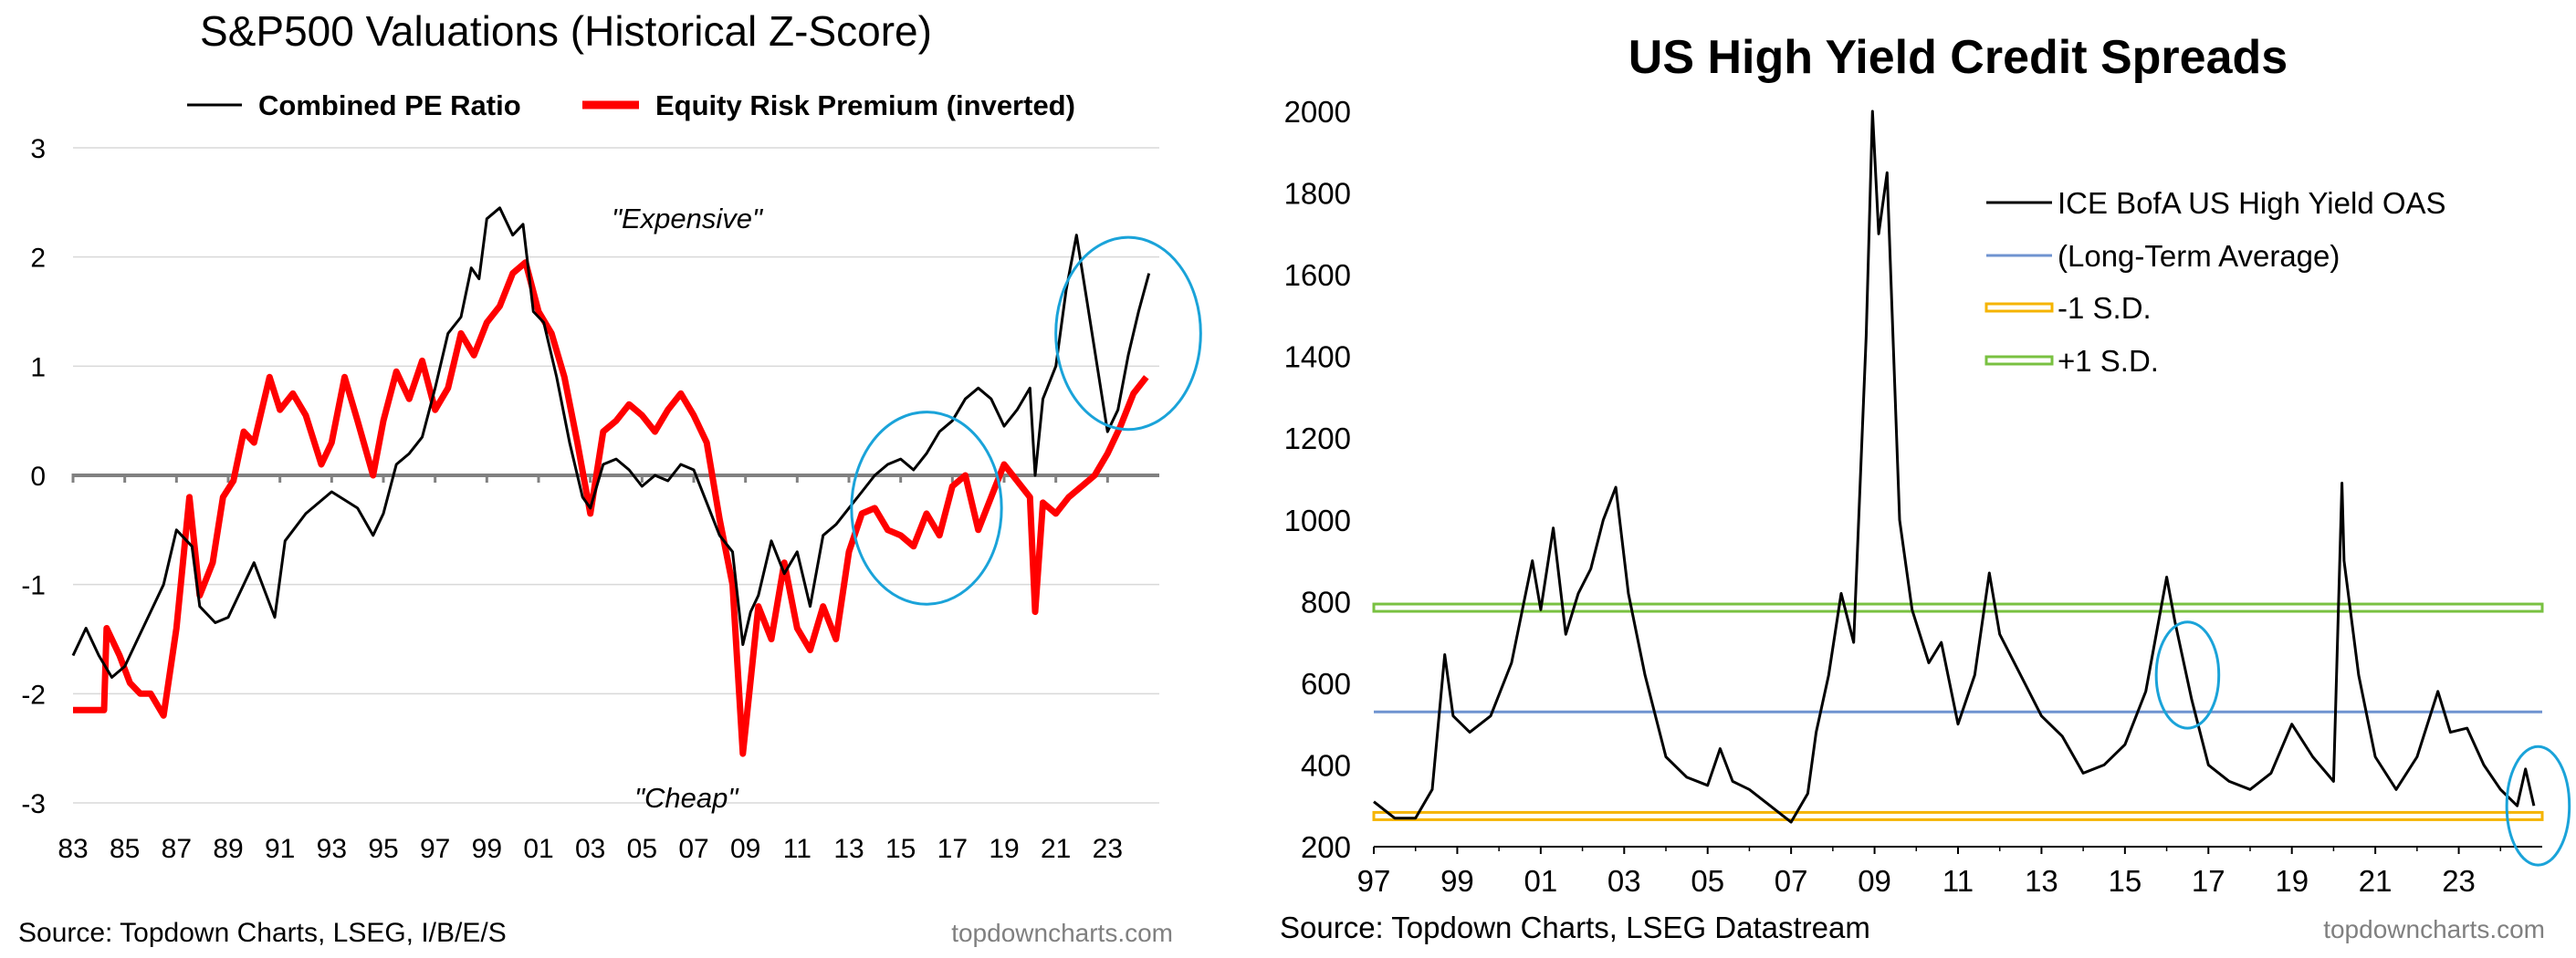  Describe the element at coordinates (693, 849) in the screenshot. I see `left-x-tick-label: 07` at that location.